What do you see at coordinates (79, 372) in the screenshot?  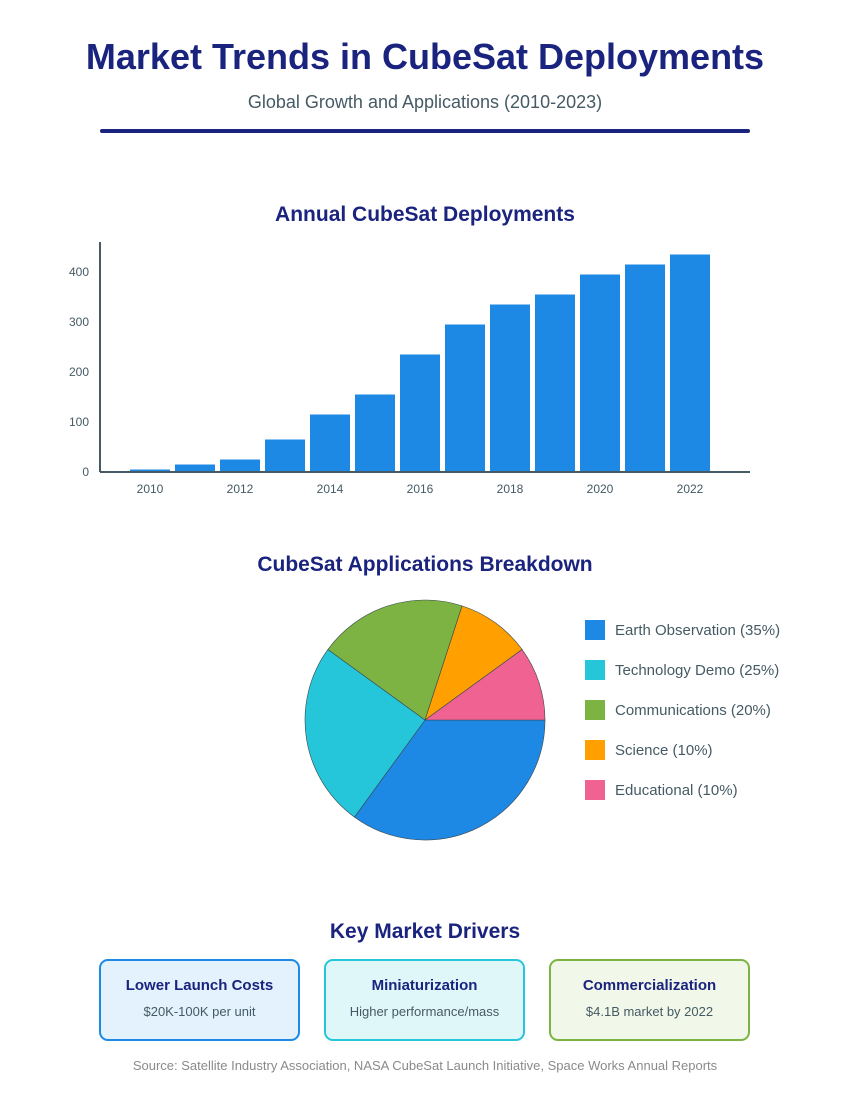 I see `y-tick-label: 200` at bounding box center [79, 372].